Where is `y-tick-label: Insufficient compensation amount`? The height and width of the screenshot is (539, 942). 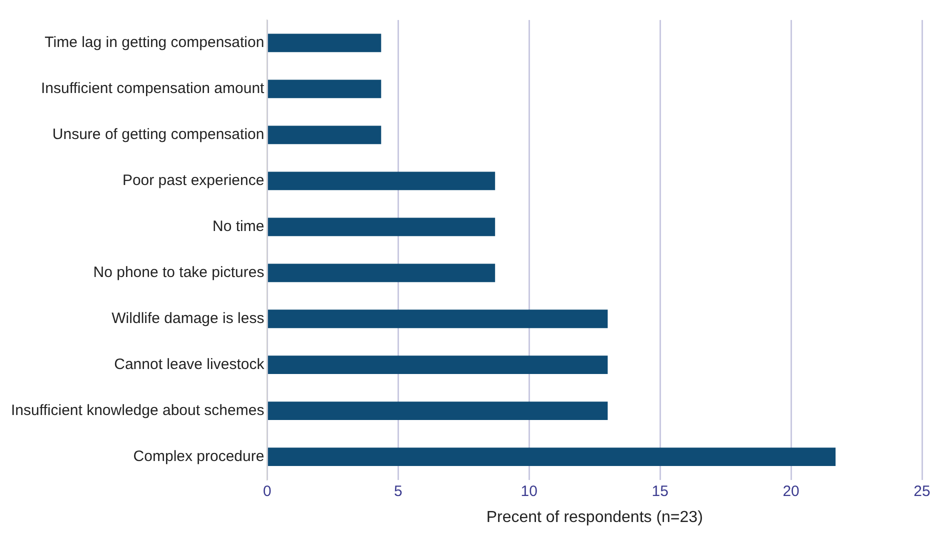 y-tick-label: Insufficient compensation amount is located at coordinates (153, 89).